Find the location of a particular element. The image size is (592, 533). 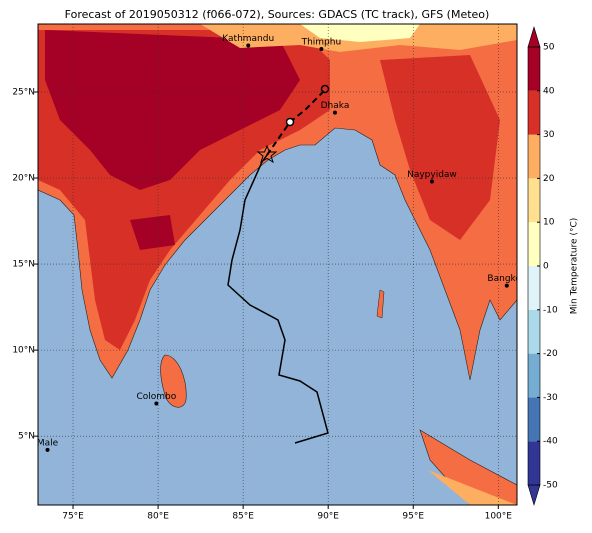

highland-cold is located at coordinates (360, 33).